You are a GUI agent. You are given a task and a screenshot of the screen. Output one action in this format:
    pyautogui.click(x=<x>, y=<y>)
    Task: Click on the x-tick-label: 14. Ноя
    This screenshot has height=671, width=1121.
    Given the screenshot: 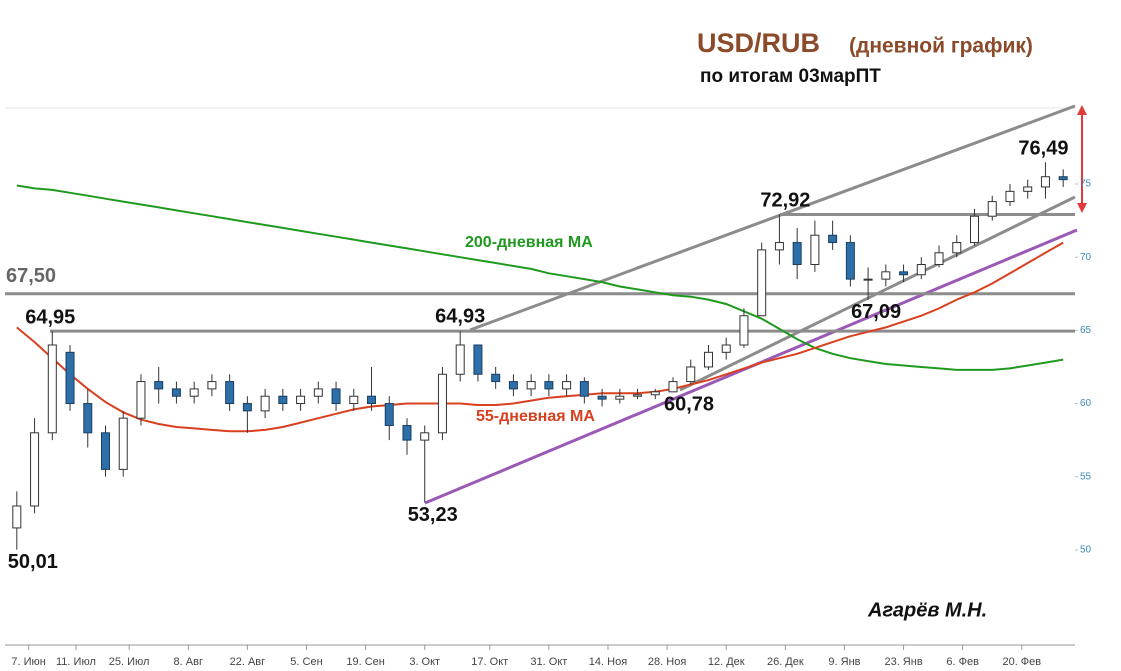 What is the action you would take?
    pyautogui.click(x=608, y=662)
    